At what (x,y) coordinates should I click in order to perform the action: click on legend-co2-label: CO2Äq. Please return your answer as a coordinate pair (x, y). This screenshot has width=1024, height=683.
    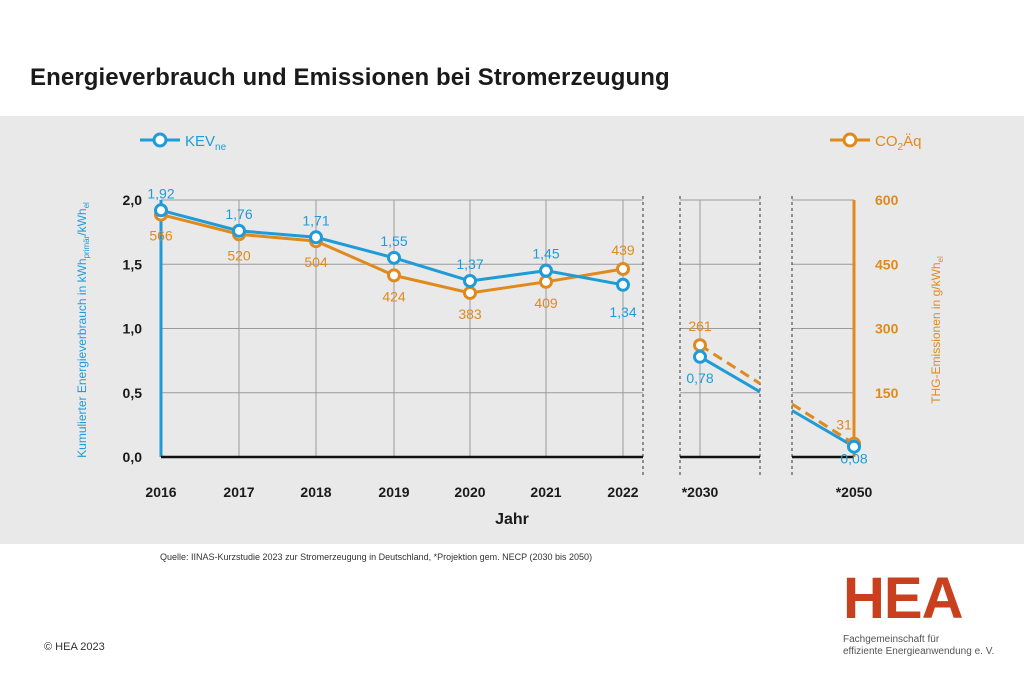
    Looking at the image, I should click on (898, 143).